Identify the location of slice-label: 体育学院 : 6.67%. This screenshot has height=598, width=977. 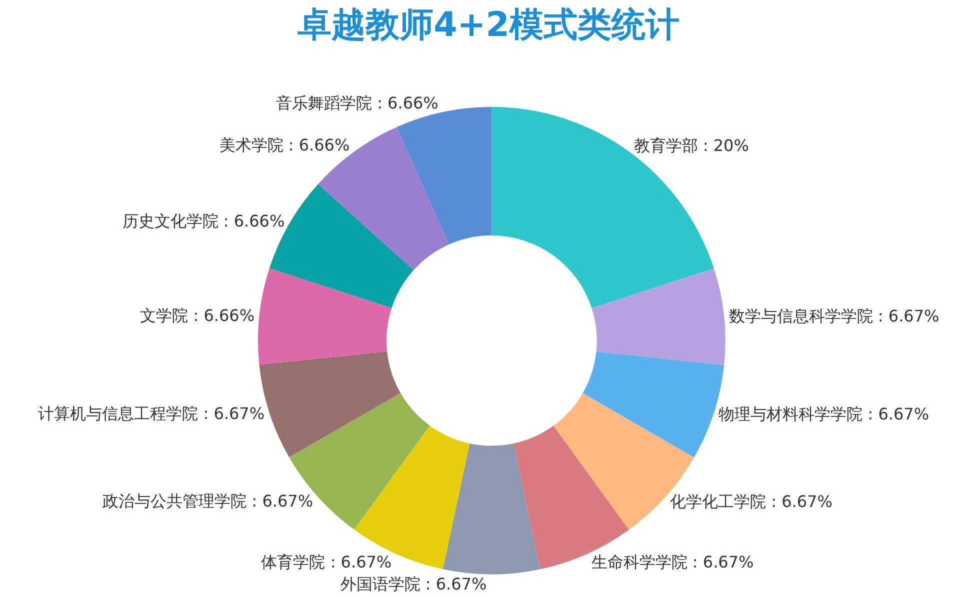
(326, 562).